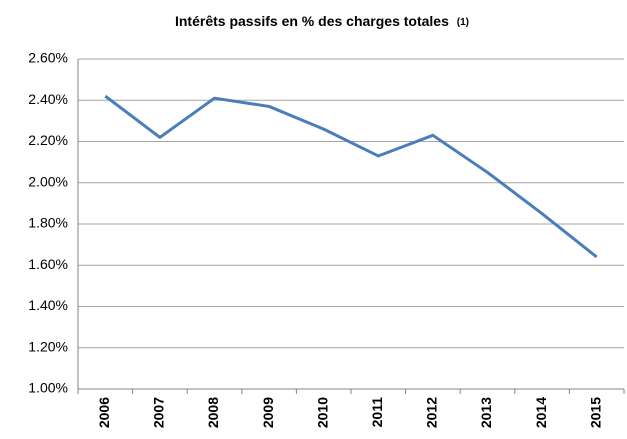  I want to click on y-tick-label: 1.40%, so click(48, 305).